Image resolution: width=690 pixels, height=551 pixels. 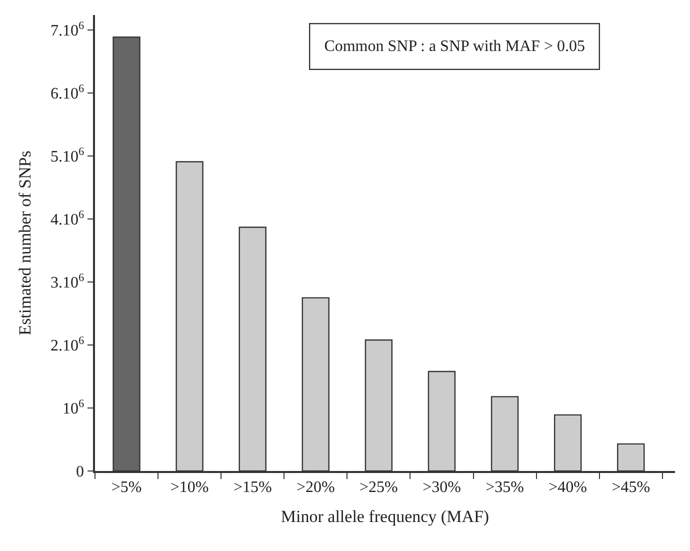 What do you see at coordinates (67, 156) in the screenshot?
I see `y-tick-label: 5.10$^{6}$` at bounding box center [67, 156].